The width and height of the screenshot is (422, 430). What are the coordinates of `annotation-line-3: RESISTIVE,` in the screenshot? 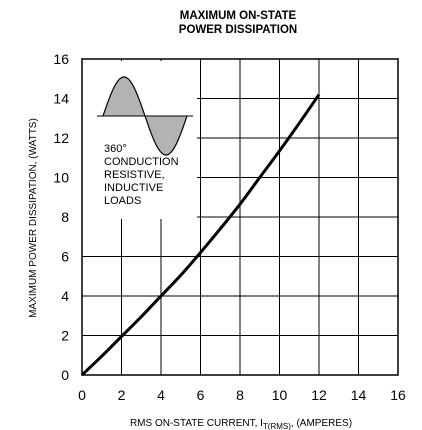 It's located at (134, 175).